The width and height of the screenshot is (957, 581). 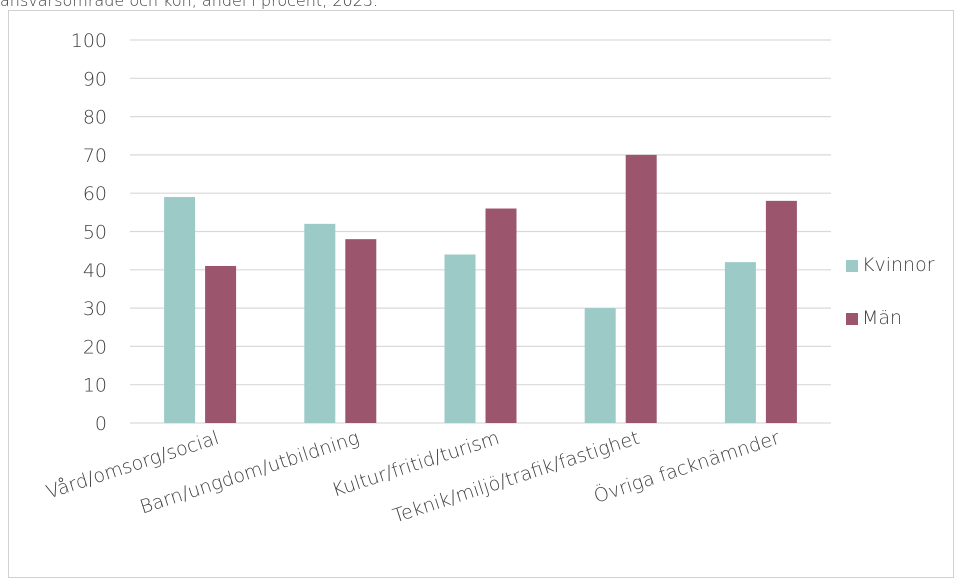 I want to click on y-tick-label: 60, so click(x=95, y=194).